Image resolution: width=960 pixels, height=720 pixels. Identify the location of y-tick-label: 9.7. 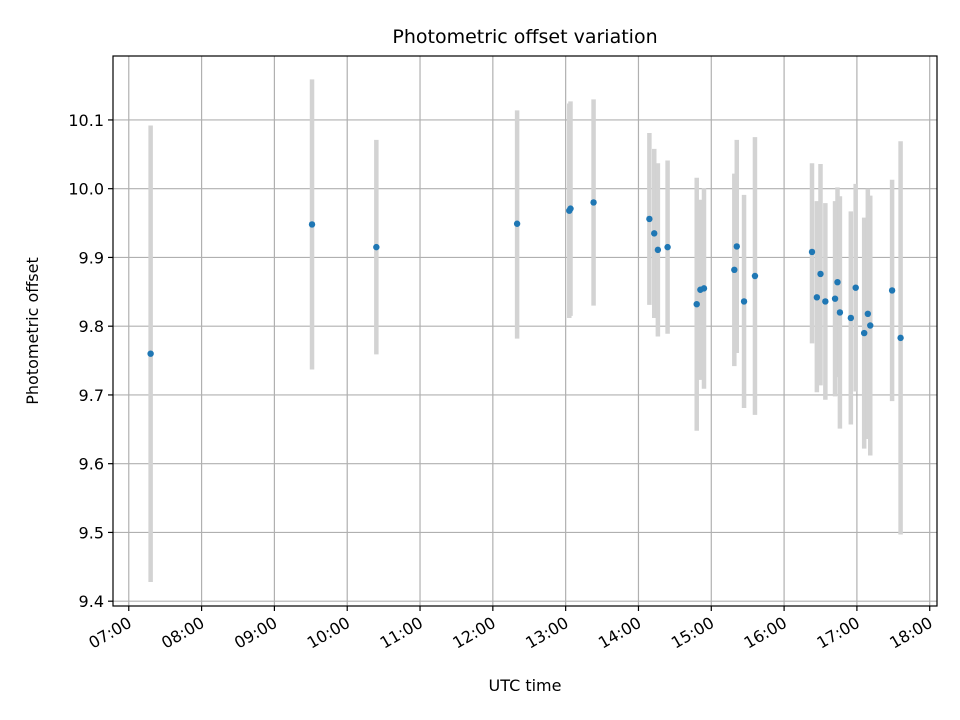
(91, 395).